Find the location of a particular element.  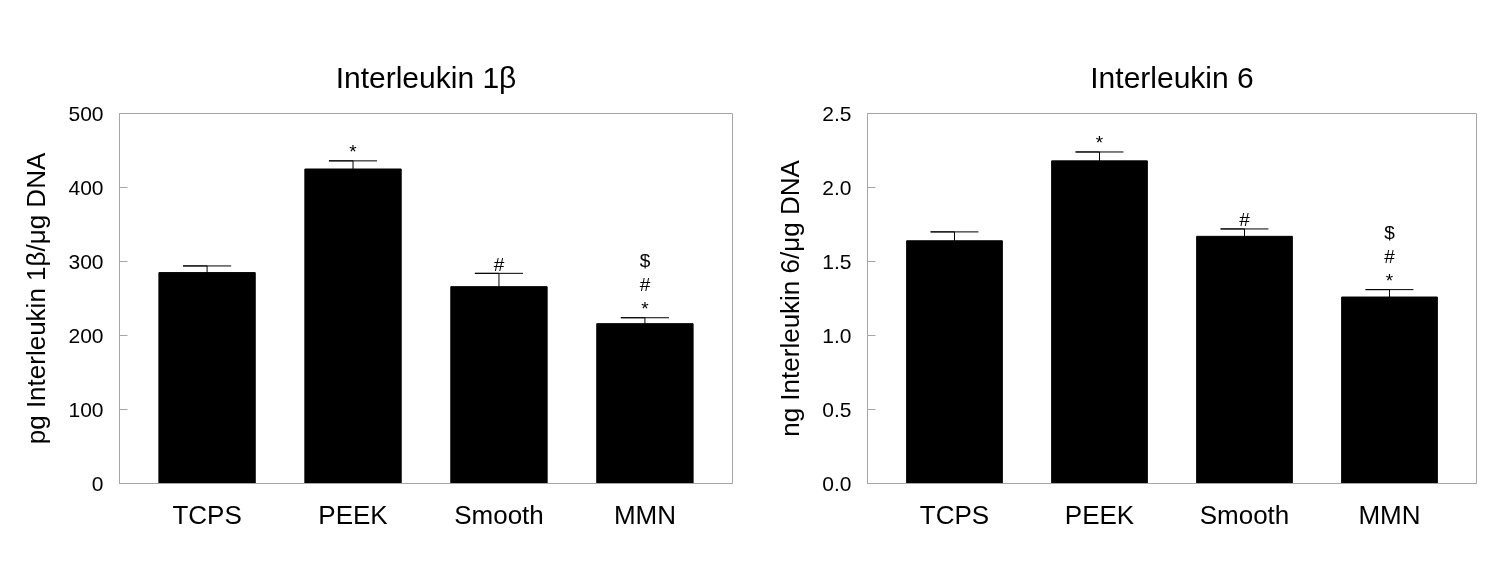

y-tick-label: 300 is located at coordinates (86, 261).